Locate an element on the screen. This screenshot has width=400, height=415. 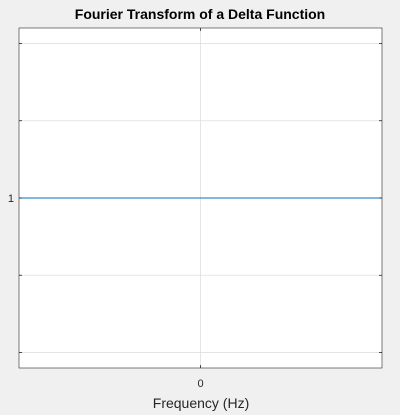
x-axis-label: Frequency (Hz) is located at coordinates (201, 403).